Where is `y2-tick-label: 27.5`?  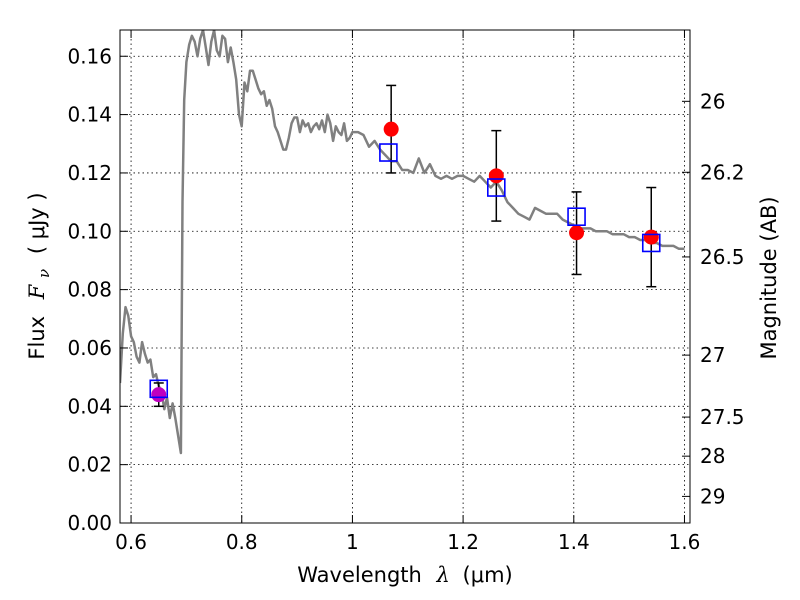
y2-tick-label: 27.5 is located at coordinates (722, 417).